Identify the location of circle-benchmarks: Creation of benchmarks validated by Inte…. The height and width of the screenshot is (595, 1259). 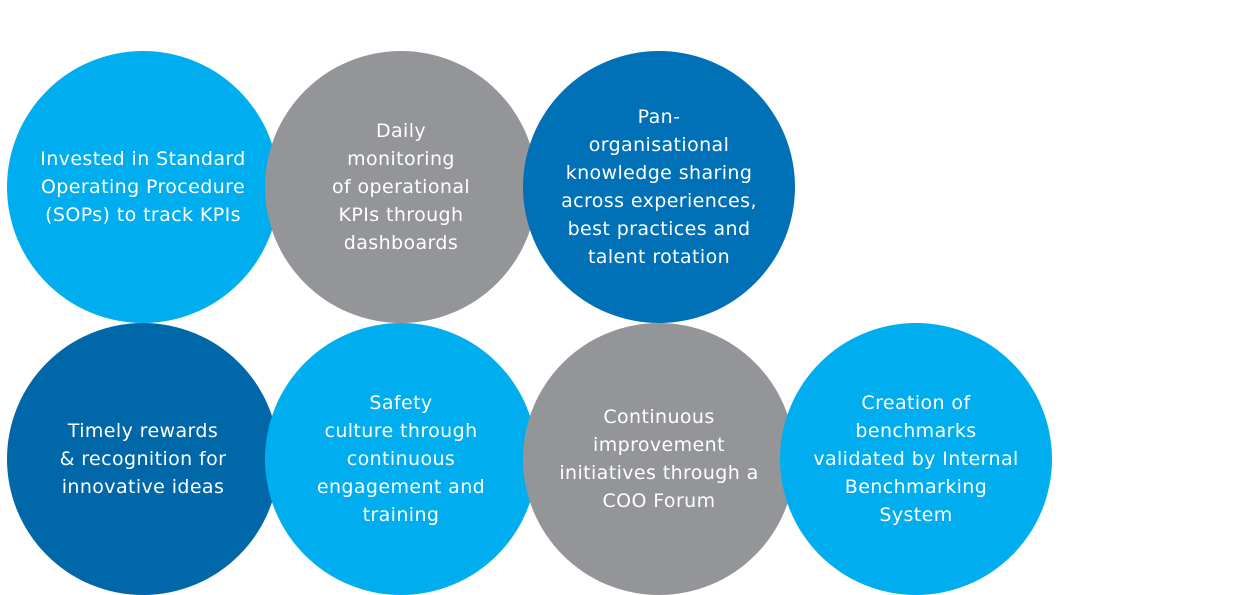
(916, 459).